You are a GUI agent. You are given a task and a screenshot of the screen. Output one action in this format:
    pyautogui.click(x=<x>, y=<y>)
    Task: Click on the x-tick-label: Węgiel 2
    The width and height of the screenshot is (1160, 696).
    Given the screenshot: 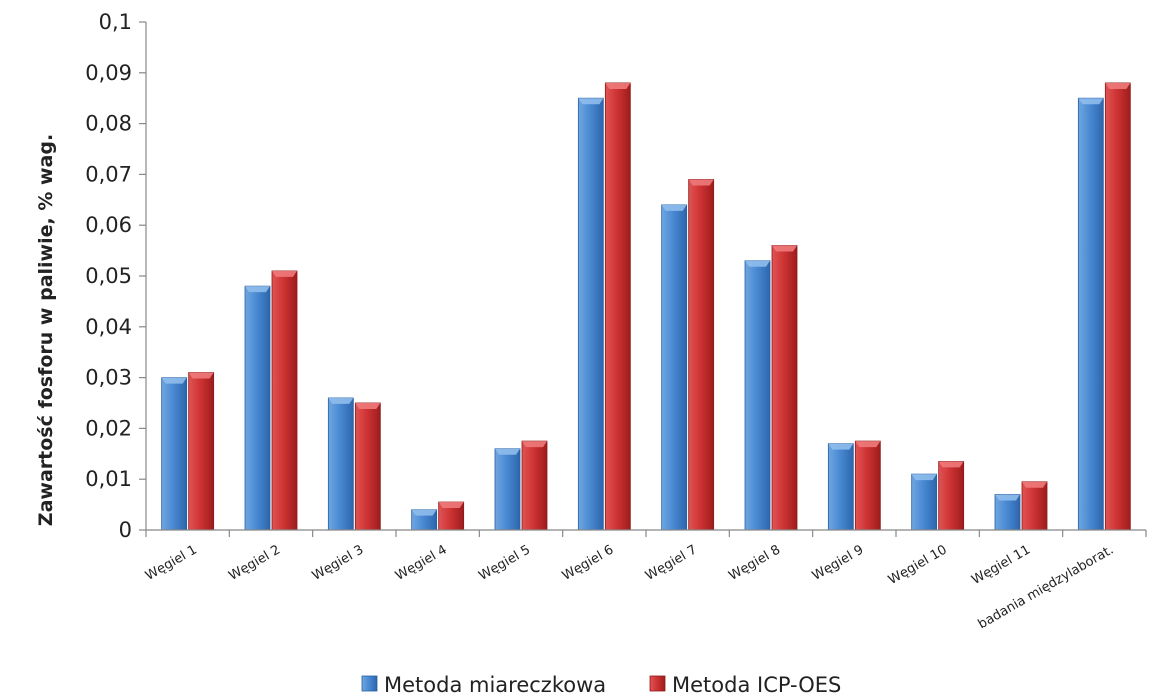 What is the action you would take?
    pyautogui.click(x=254, y=562)
    